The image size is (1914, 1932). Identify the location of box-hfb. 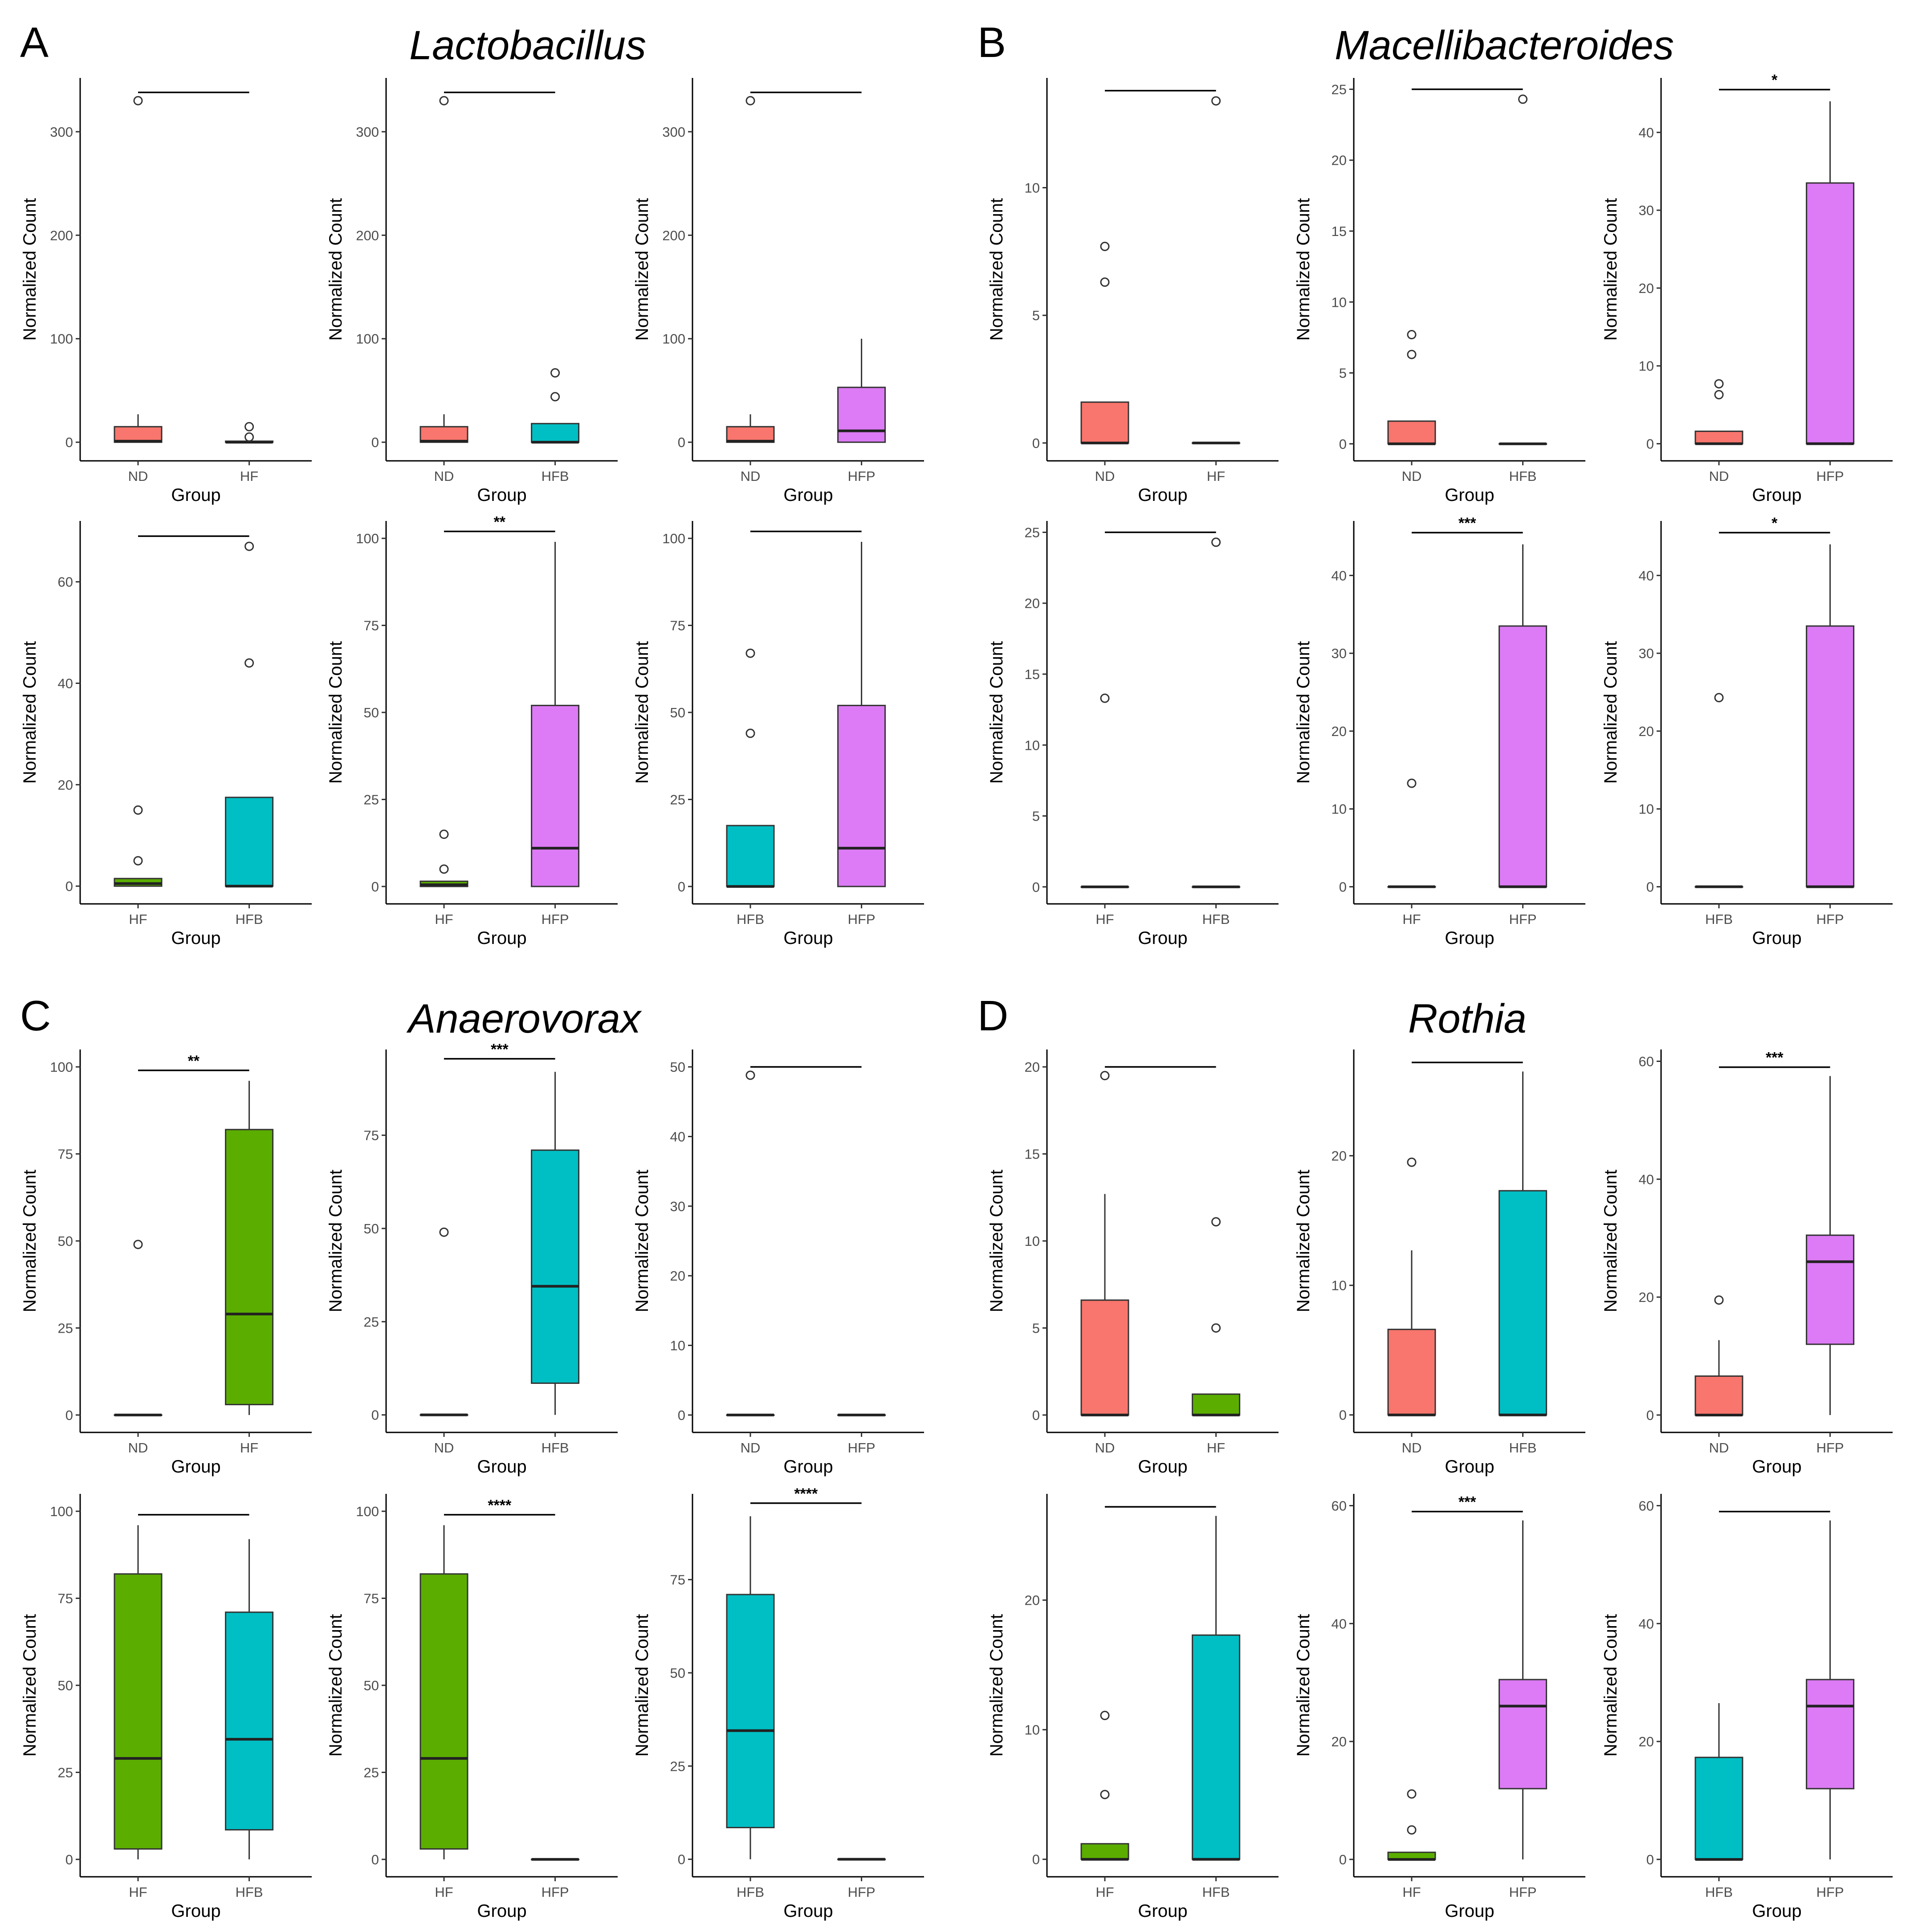
(556, 1267).